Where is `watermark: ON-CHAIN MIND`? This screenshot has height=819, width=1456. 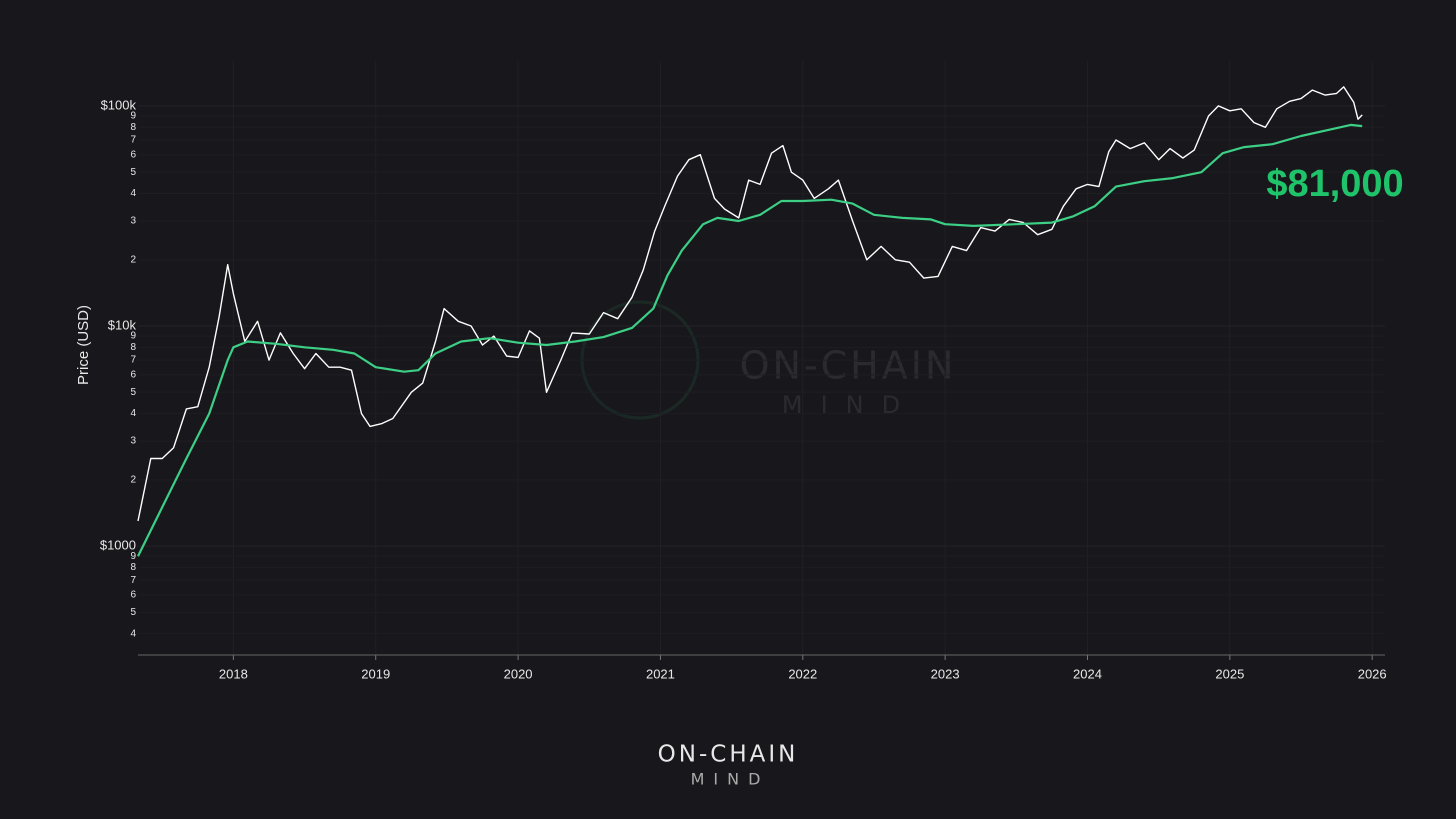
watermark: ON-CHAIN MIND is located at coordinates (768, 360).